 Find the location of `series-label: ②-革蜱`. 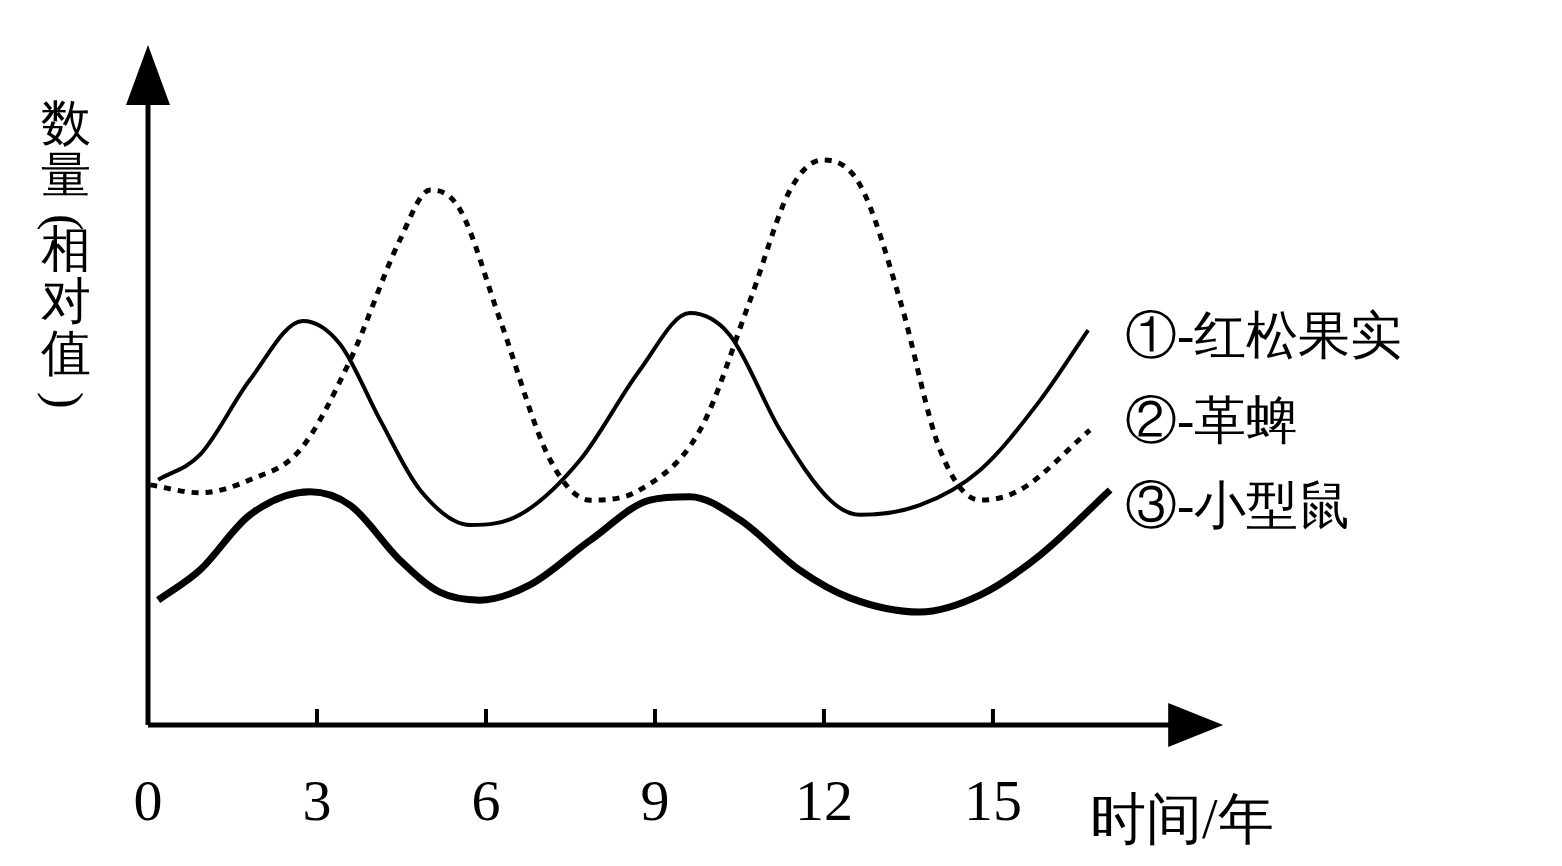

series-label: ②-革蜱 is located at coordinates (1212, 421).